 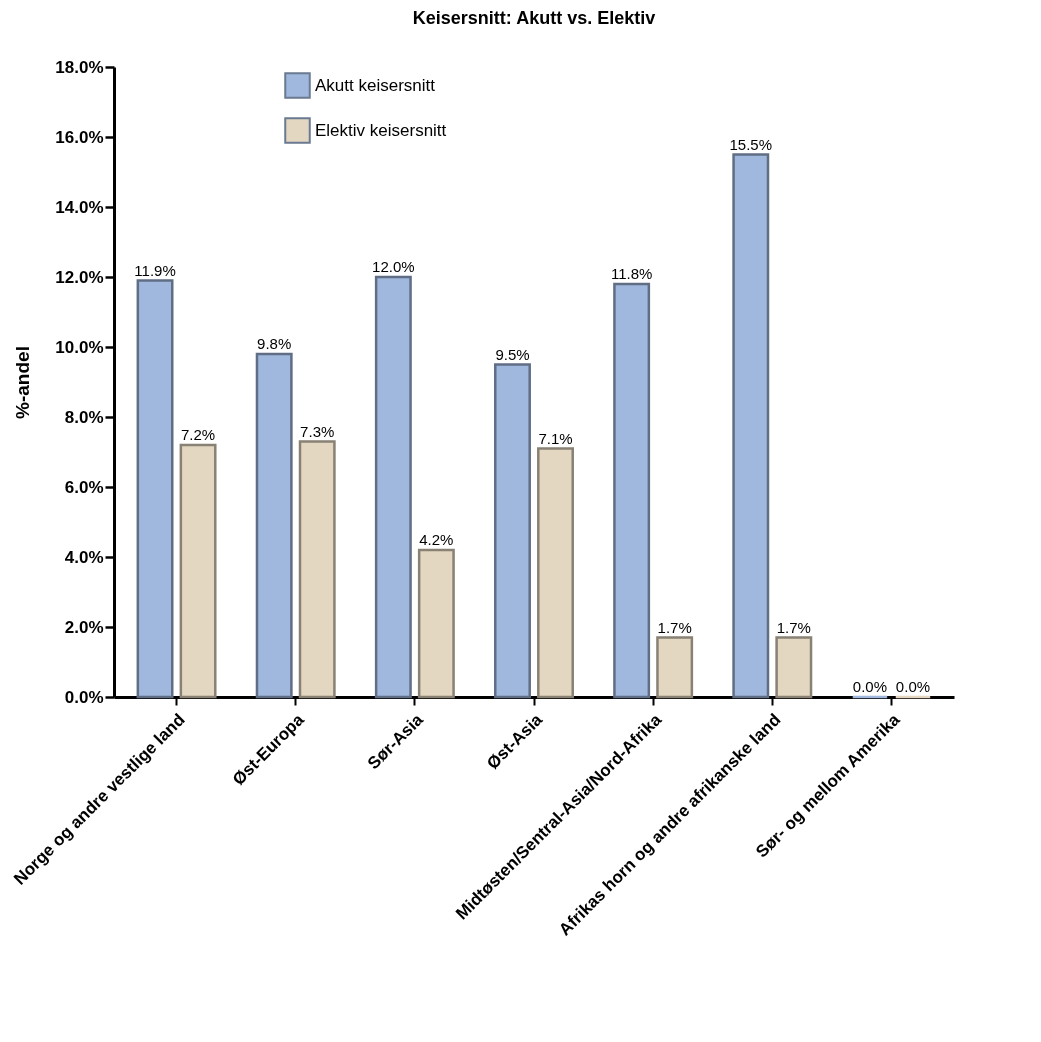 What do you see at coordinates (23, 382) in the screenshot?
I see `y-axis-title: %-andel` at bounding box center [23, 382].